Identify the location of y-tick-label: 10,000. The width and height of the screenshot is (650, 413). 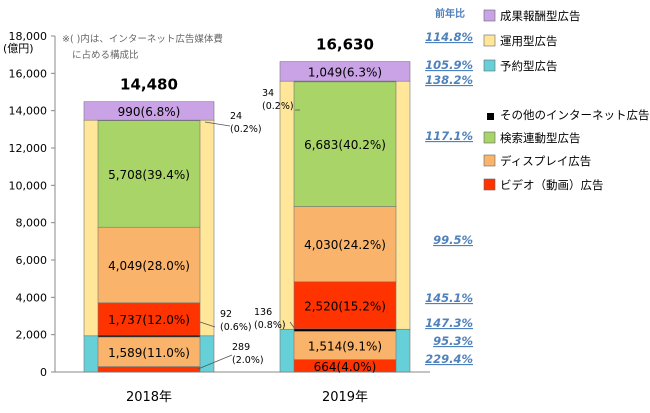
(28, 185).